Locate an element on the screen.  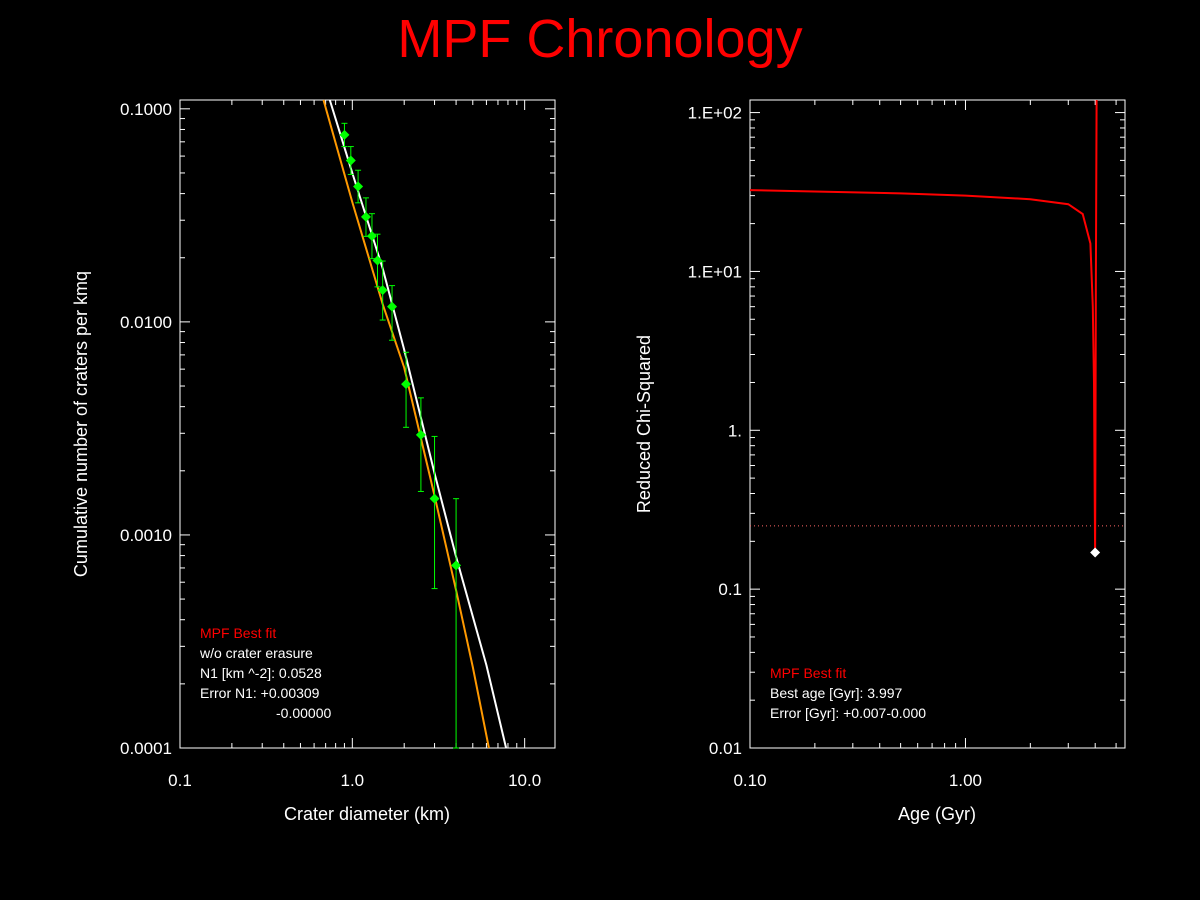
y-tick-label: 0.0100 is located at coordinates (146, 322).